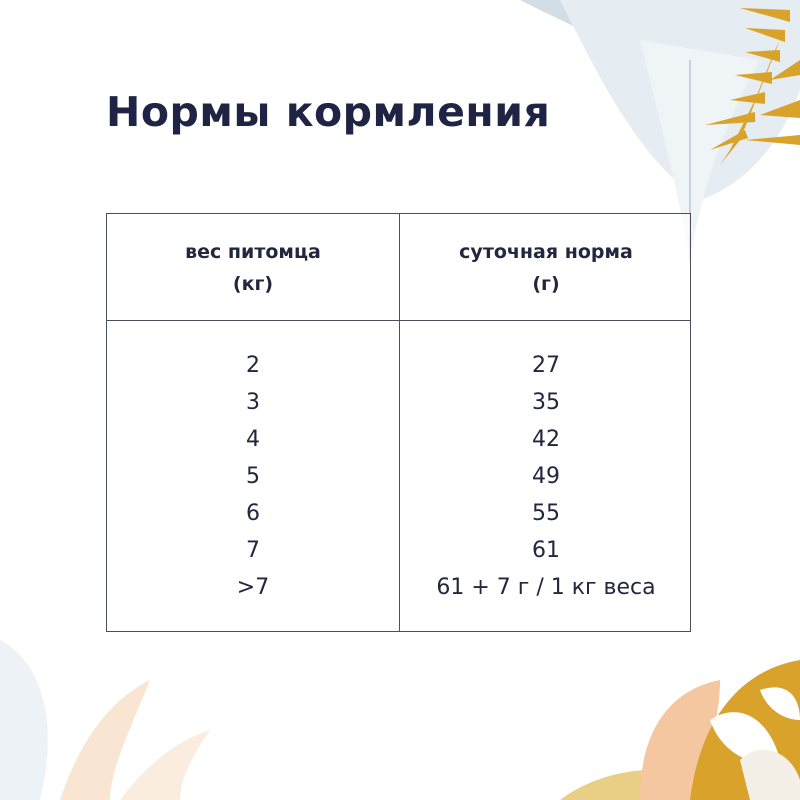 This screenshot has width=800, height=800. Describe the element at coordinates (680, 730) in the screenshot. I see `bottom-right-leaves` at that location.